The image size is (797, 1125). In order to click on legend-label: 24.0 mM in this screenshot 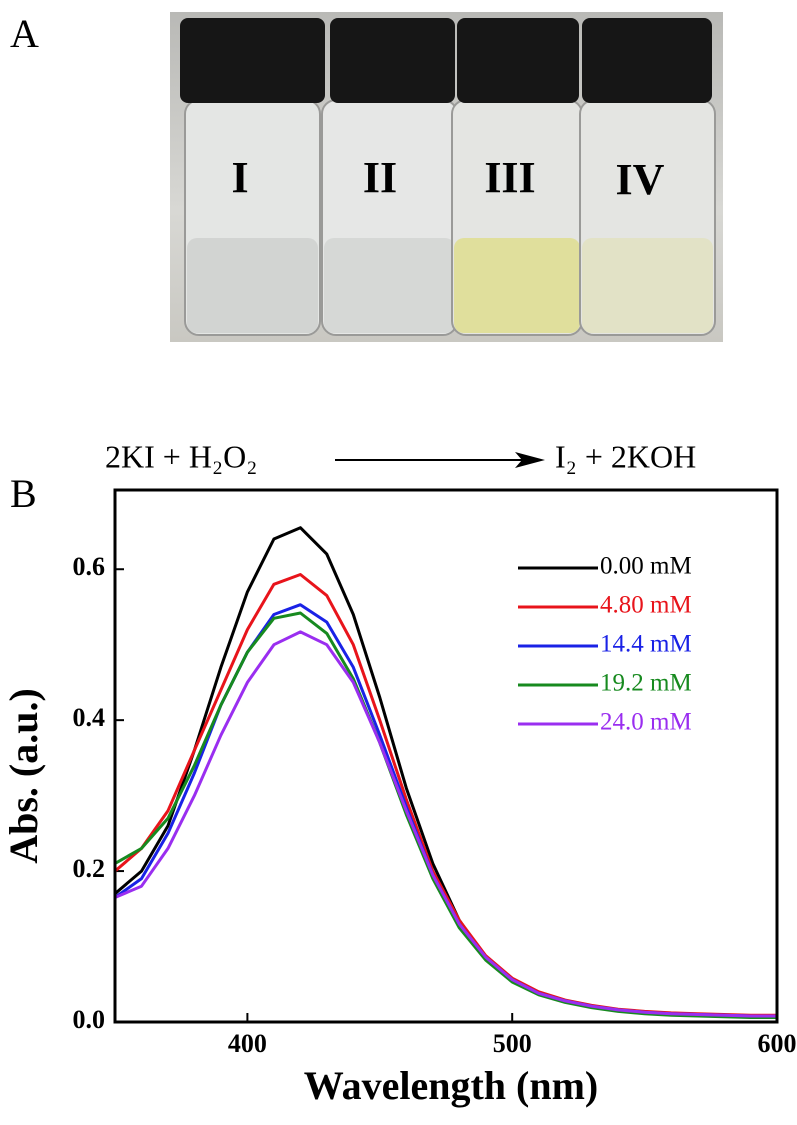, I will do `click(646, 722)`.